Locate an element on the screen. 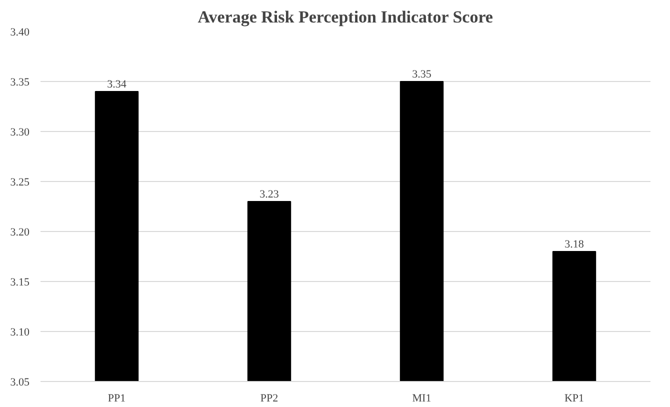 The image size is (670, 407). y-tick-label: 3.40 is located at coordinates (20, 32).